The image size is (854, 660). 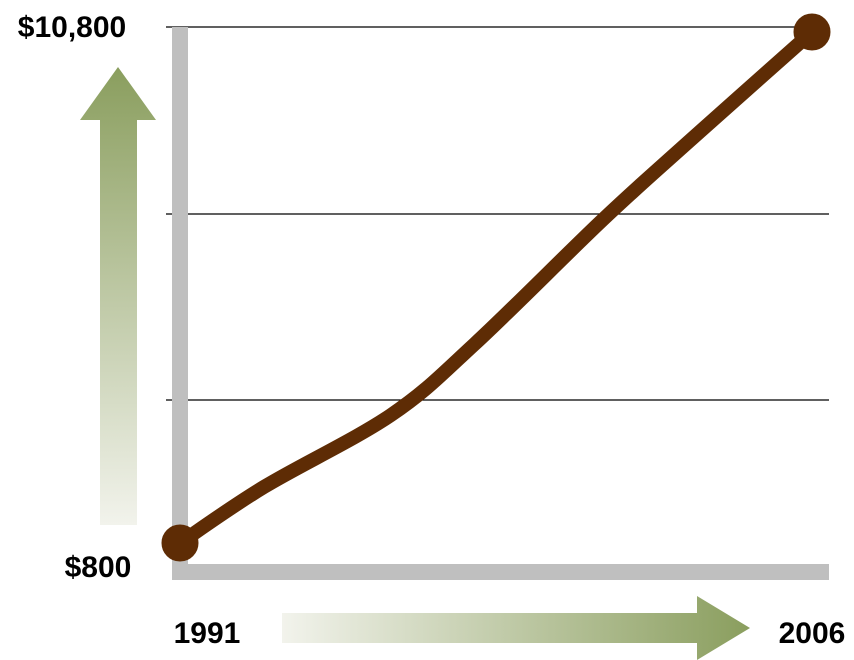 I want to click on y-tick-label-min: $800, so click(x=98, y=567).